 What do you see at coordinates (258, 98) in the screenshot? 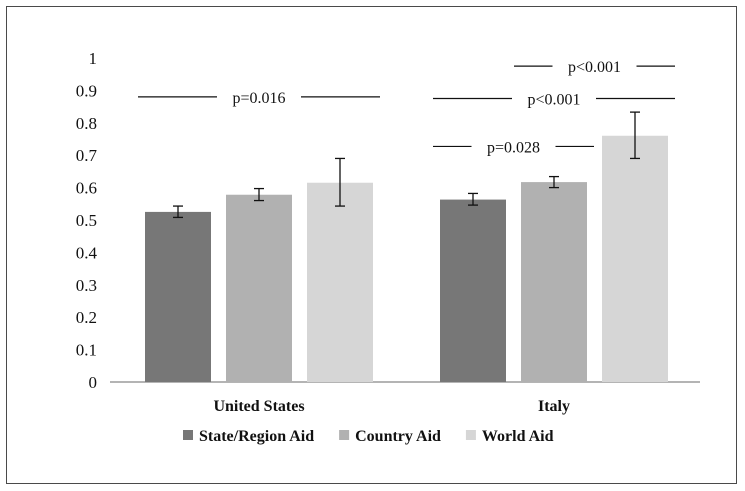
I see `significance-label: p=0.016` at bounding box center [258, 98].